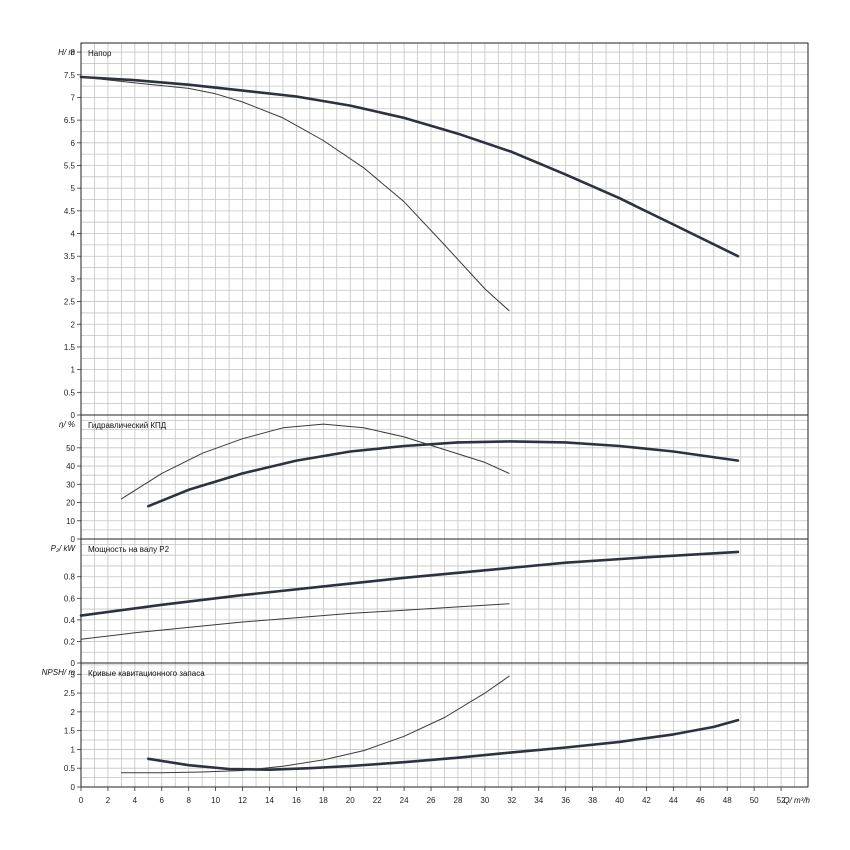 The width and height of the screenshot is (850, 850). Describe the element at coordinates (377, 800) in the screenshot. I see `x-tick-label: 22` at that location.